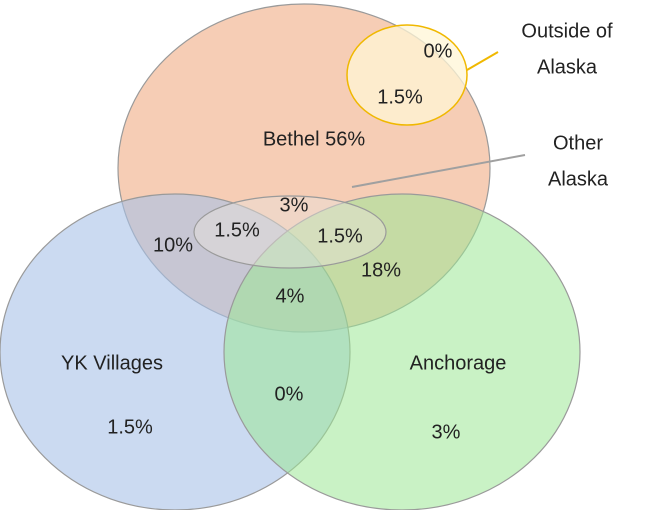 Image resolution: width=653 pixels, height=510 pixels. What do you see at coordinates (482, 61) in the screenshot?
I see `outside-callout-line` at bounding box center [482, 61].